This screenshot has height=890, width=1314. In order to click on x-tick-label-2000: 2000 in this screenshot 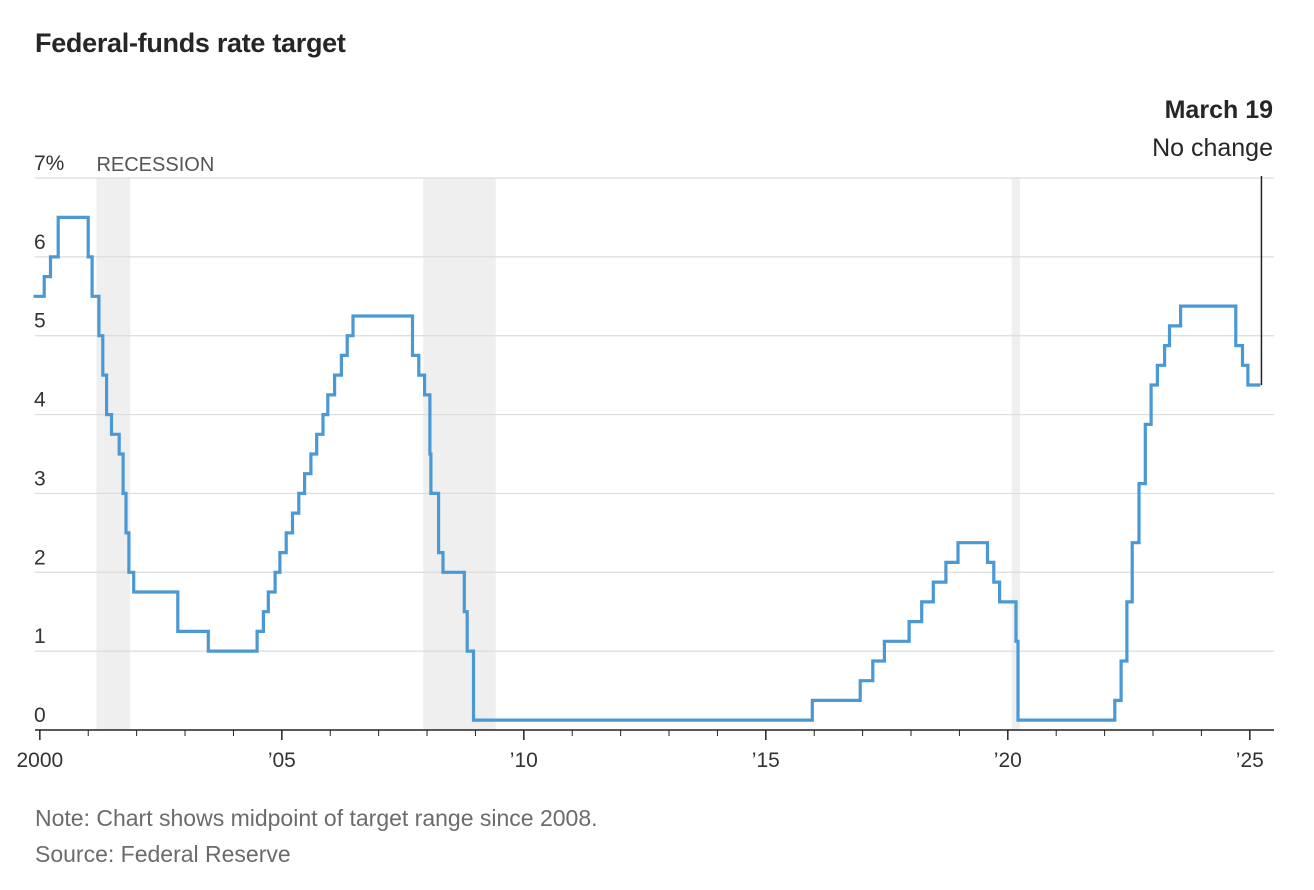, I will do `click(39, 760)`.